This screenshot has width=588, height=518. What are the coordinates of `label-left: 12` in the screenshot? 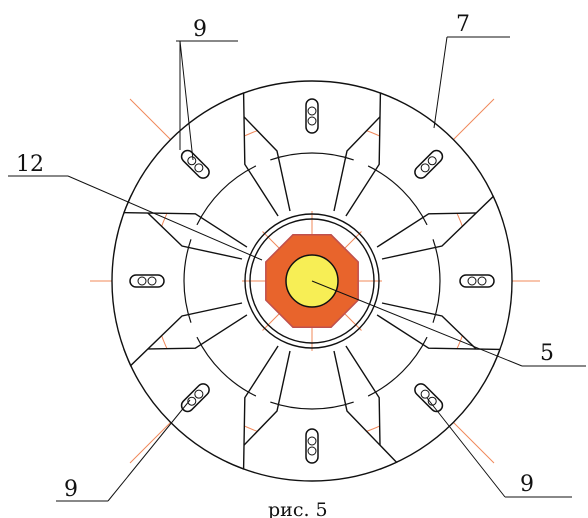 It's located at (30, 164).